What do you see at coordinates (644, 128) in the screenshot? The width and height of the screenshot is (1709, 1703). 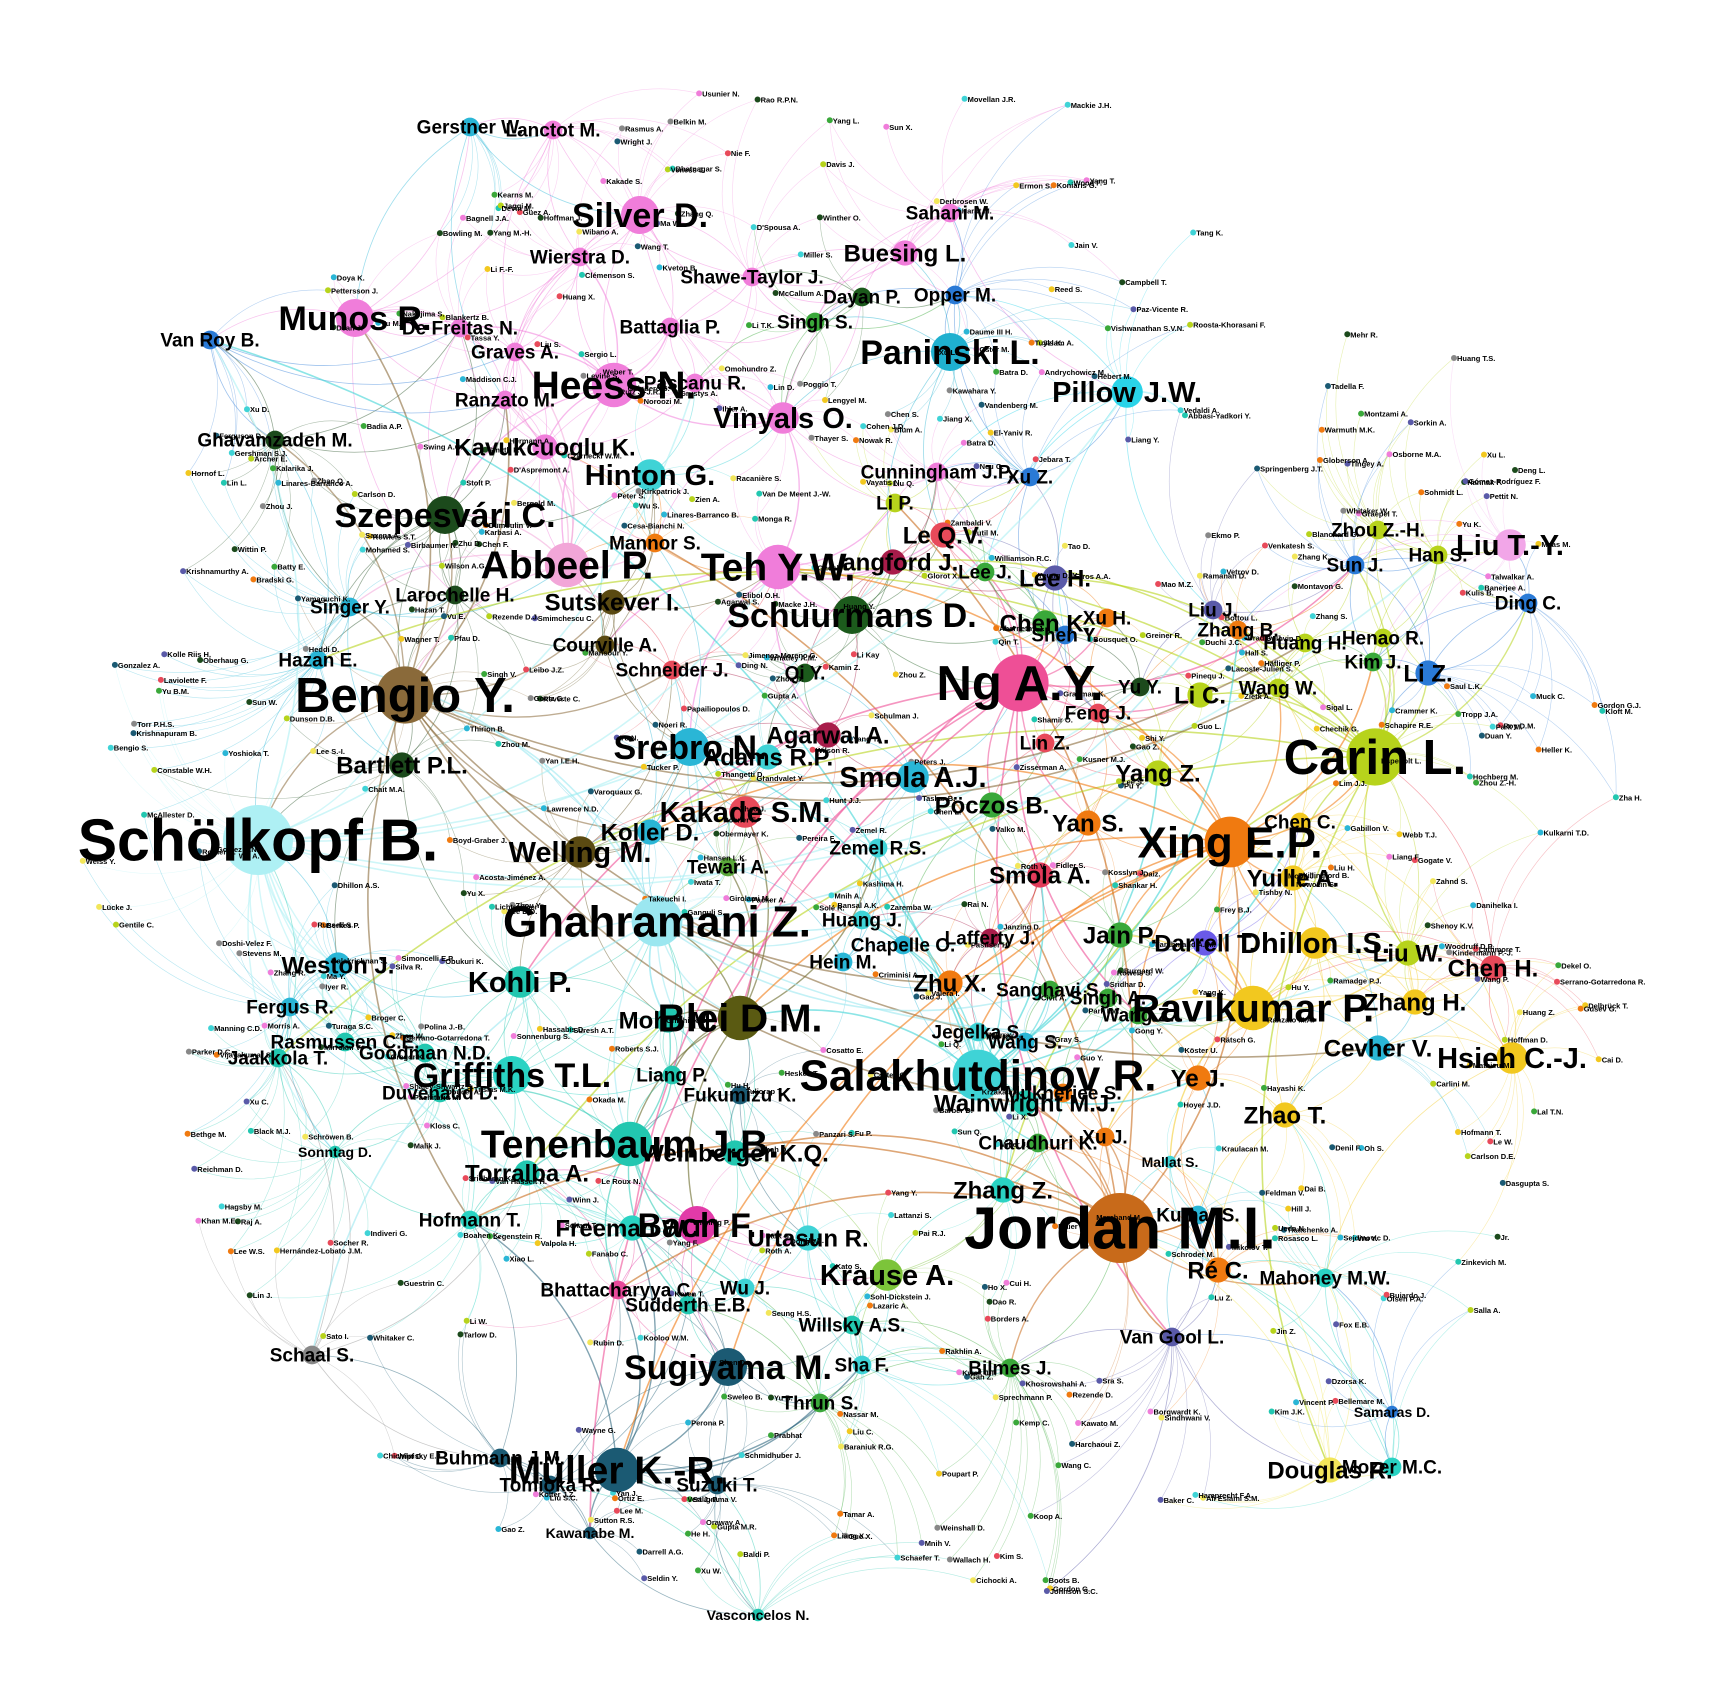 I see `author-label: Rasmus A.` at bounding box center [644, 128].